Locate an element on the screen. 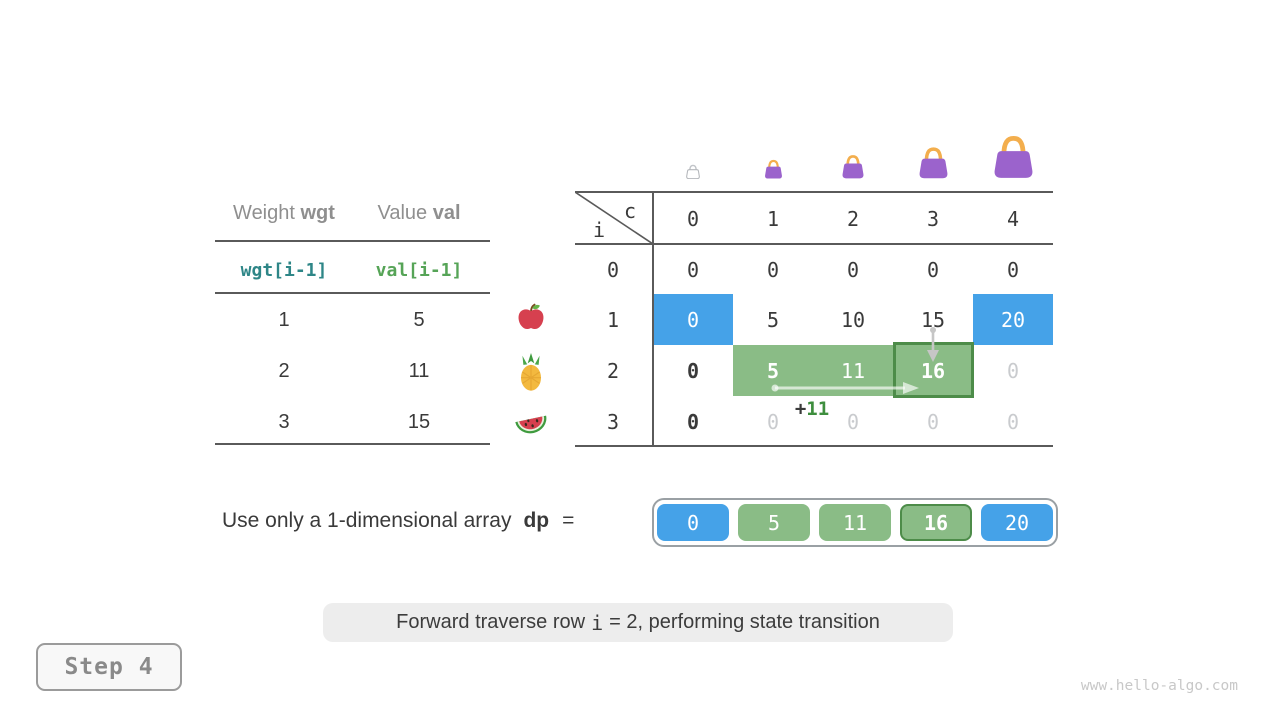  dp-array-variable-name: dp is located at coordinates (536, 520).